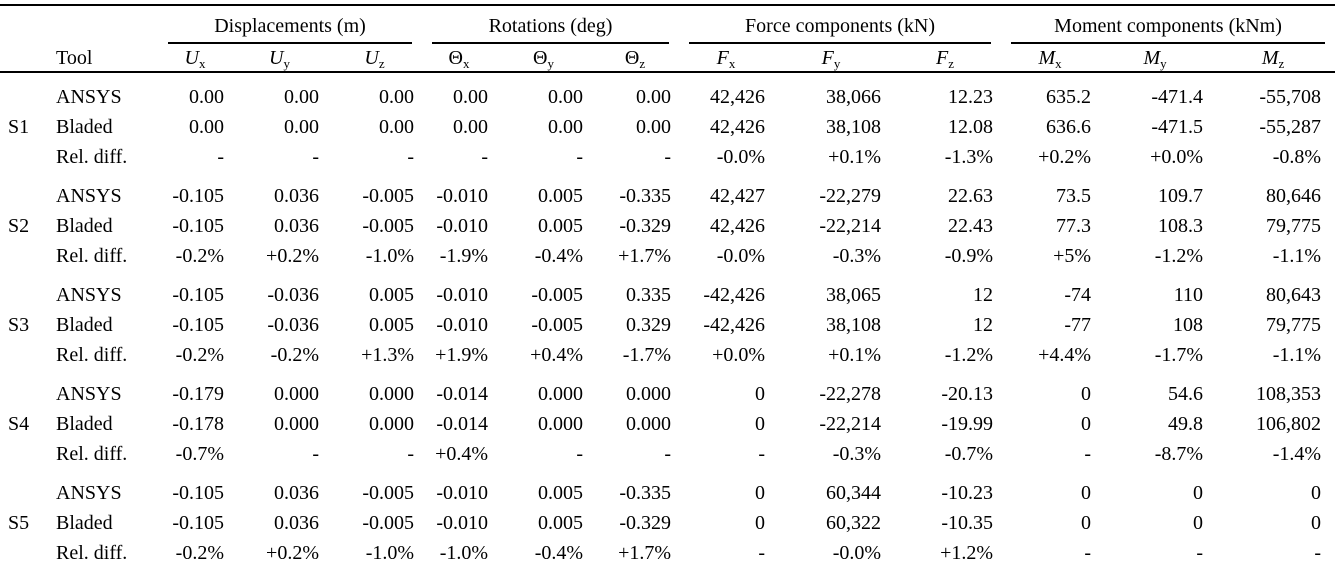  What do you see at coordinates (1072, 256) in the screenshot?
I see `value-cell: +5%` at bounding box center [1072, 256].